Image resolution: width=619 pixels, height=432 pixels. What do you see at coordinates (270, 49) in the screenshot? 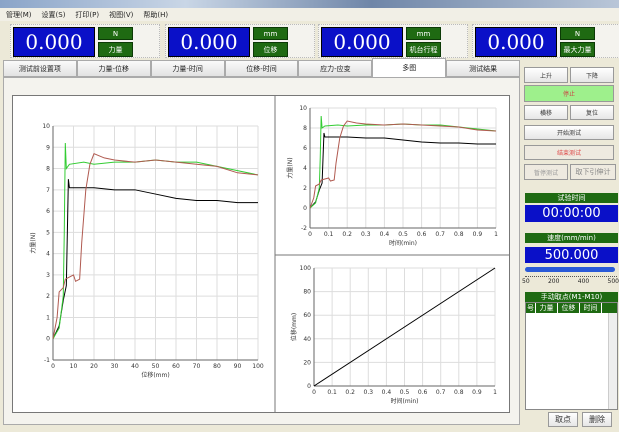
I see `readout-label: 位移` at bounding box center [270, 49].